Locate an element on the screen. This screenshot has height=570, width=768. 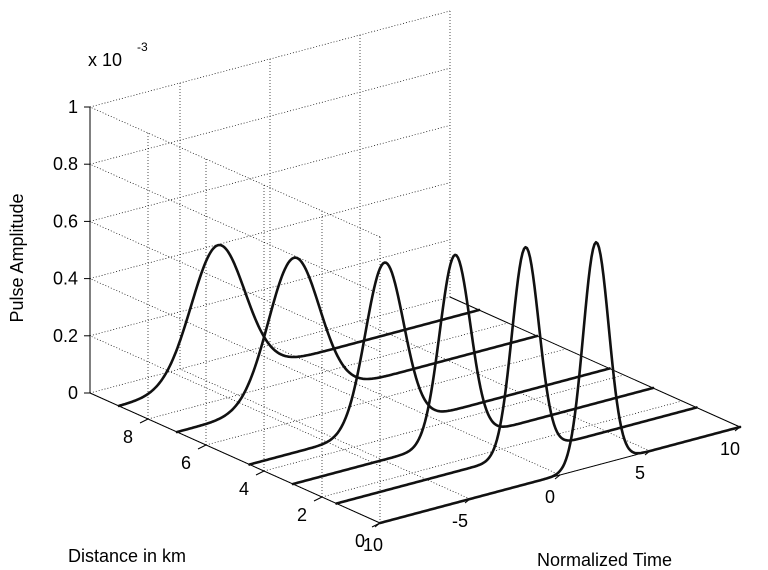
y-tick-label: 8 is located at coordinates (128, 437).